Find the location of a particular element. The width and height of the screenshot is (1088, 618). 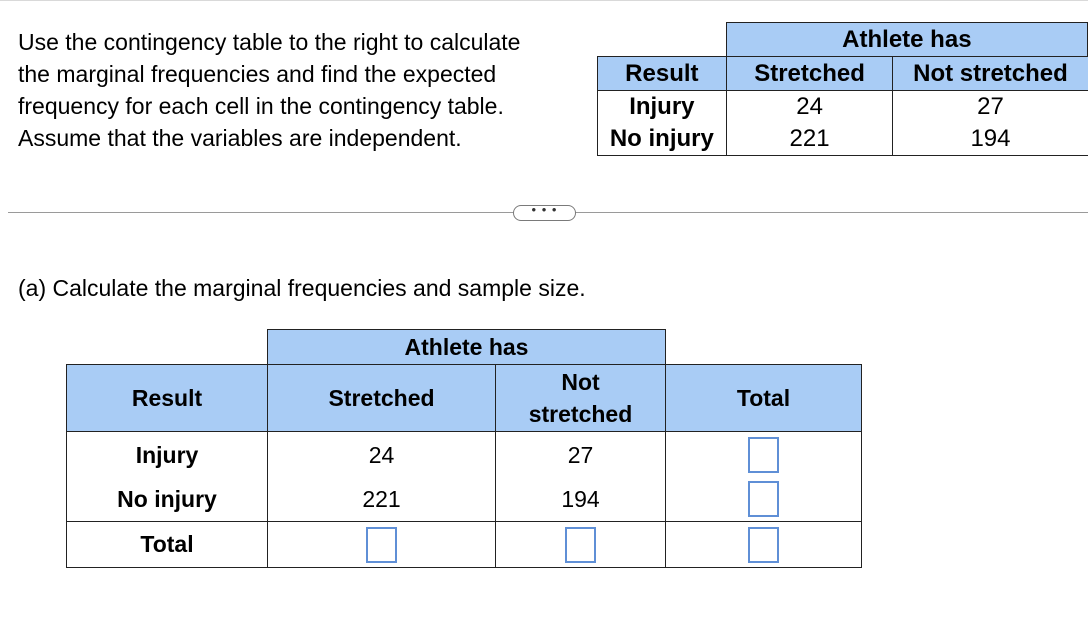

ref-cell: 24 is located at coordinates (810, 106).